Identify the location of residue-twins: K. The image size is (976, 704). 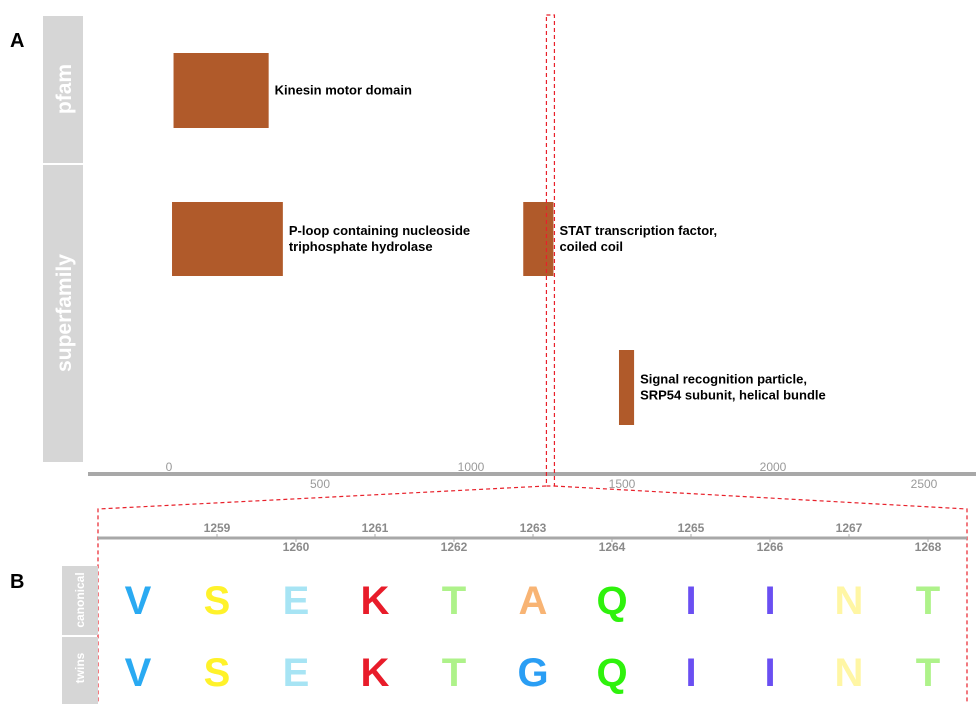
(375, 673).